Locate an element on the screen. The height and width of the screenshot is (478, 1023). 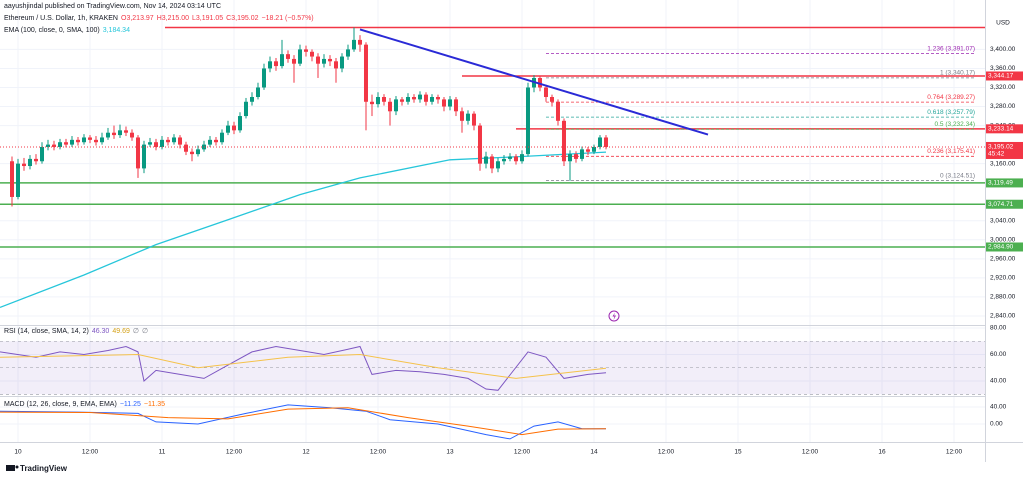
rsi-title: RSI (14, close, SMA, 14, 2) is located at coordinates (46, 331).